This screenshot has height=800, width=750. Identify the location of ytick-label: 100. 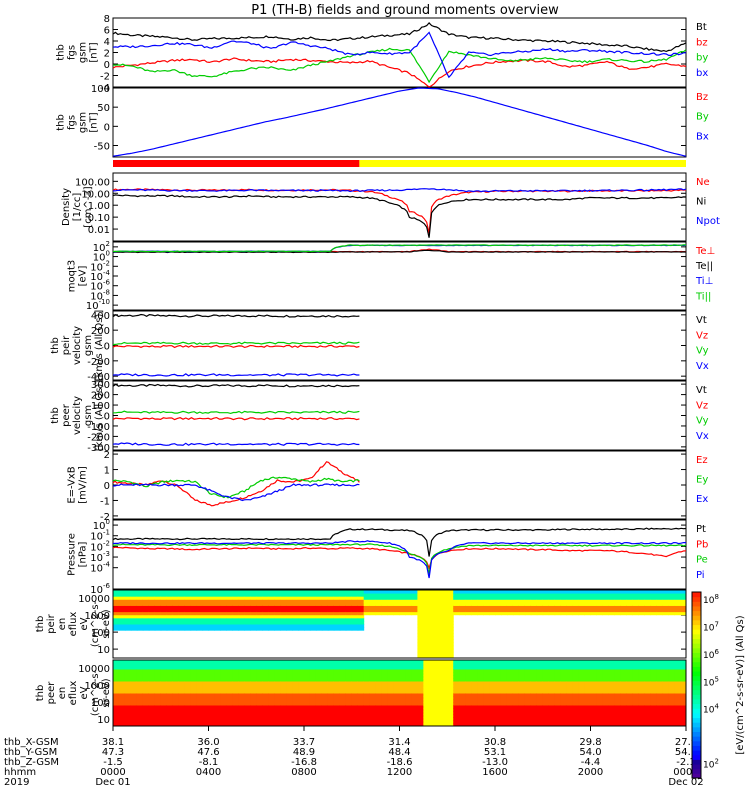
(100, 703).